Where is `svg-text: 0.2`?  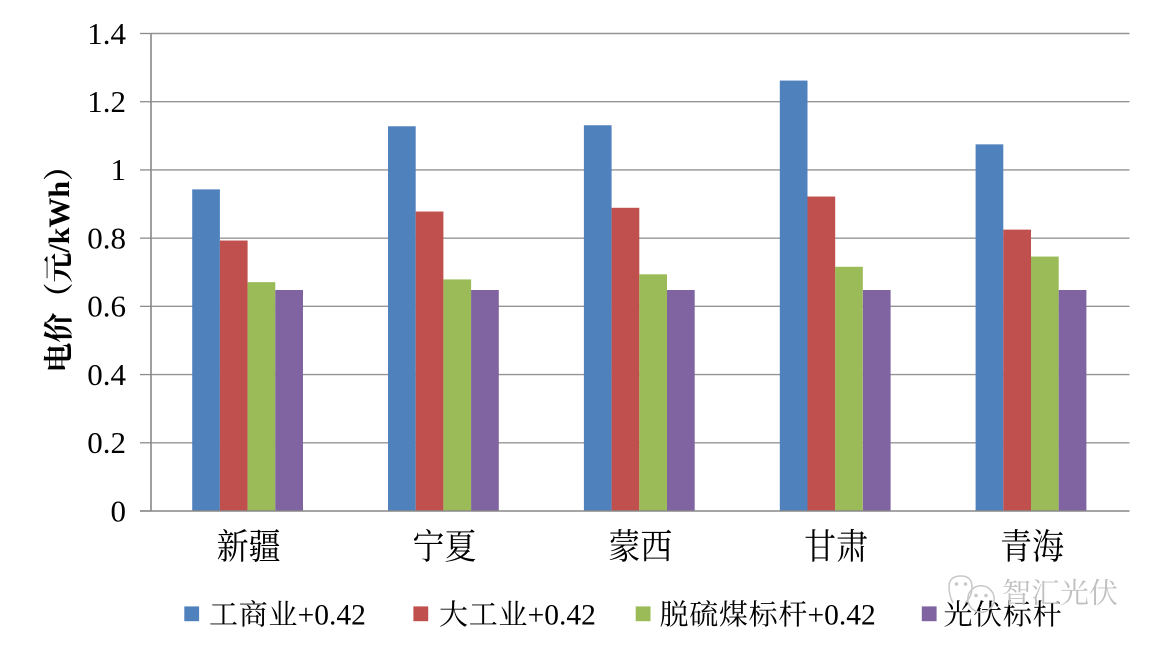
svg-text: 0.2 is located at coordinates (106, 442).